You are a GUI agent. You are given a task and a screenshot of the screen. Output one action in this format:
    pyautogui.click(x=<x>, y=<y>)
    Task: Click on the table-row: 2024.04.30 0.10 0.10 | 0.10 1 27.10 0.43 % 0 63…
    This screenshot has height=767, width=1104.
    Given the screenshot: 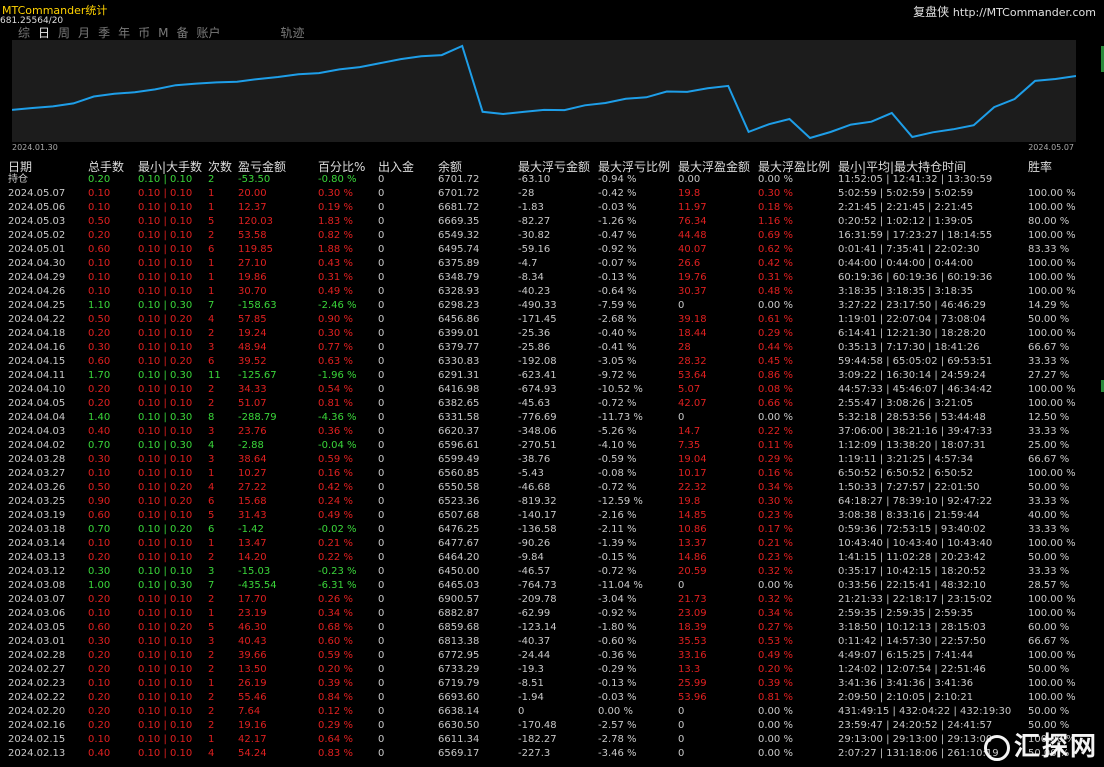 What is the action you would take?
    pyautogui.click(x=552, y=264)
    